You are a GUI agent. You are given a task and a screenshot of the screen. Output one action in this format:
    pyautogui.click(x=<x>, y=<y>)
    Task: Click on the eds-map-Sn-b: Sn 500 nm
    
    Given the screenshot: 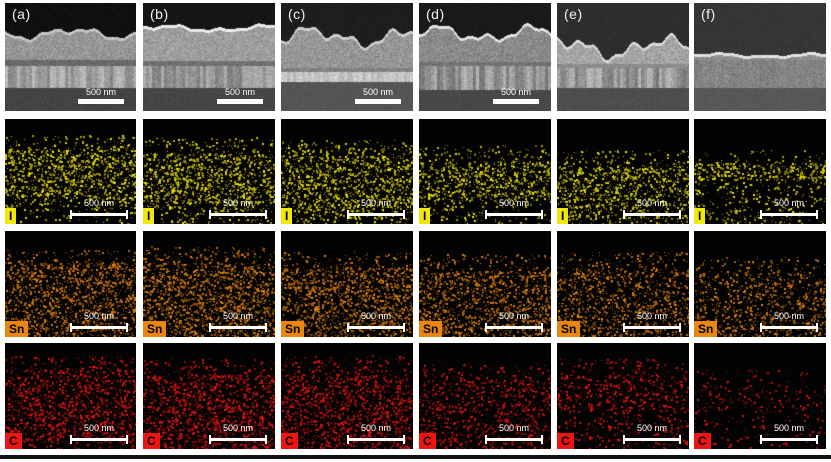 What is the action you would take?
    pyautogui.click(x=209, y=284)
    